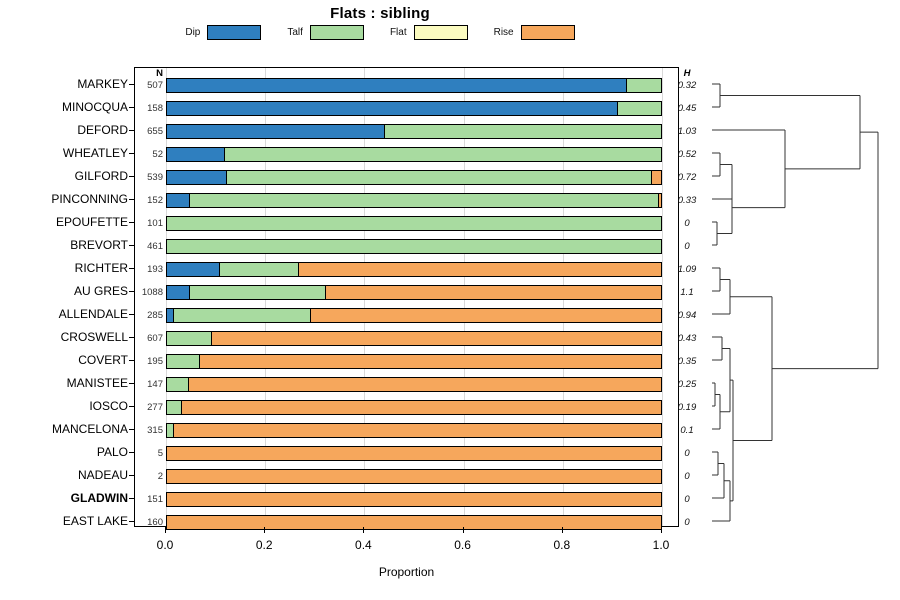 Image resolution: width=900 pixels, height=600 pixels. I want to click on h-value: 0.52, so click(687, 154).